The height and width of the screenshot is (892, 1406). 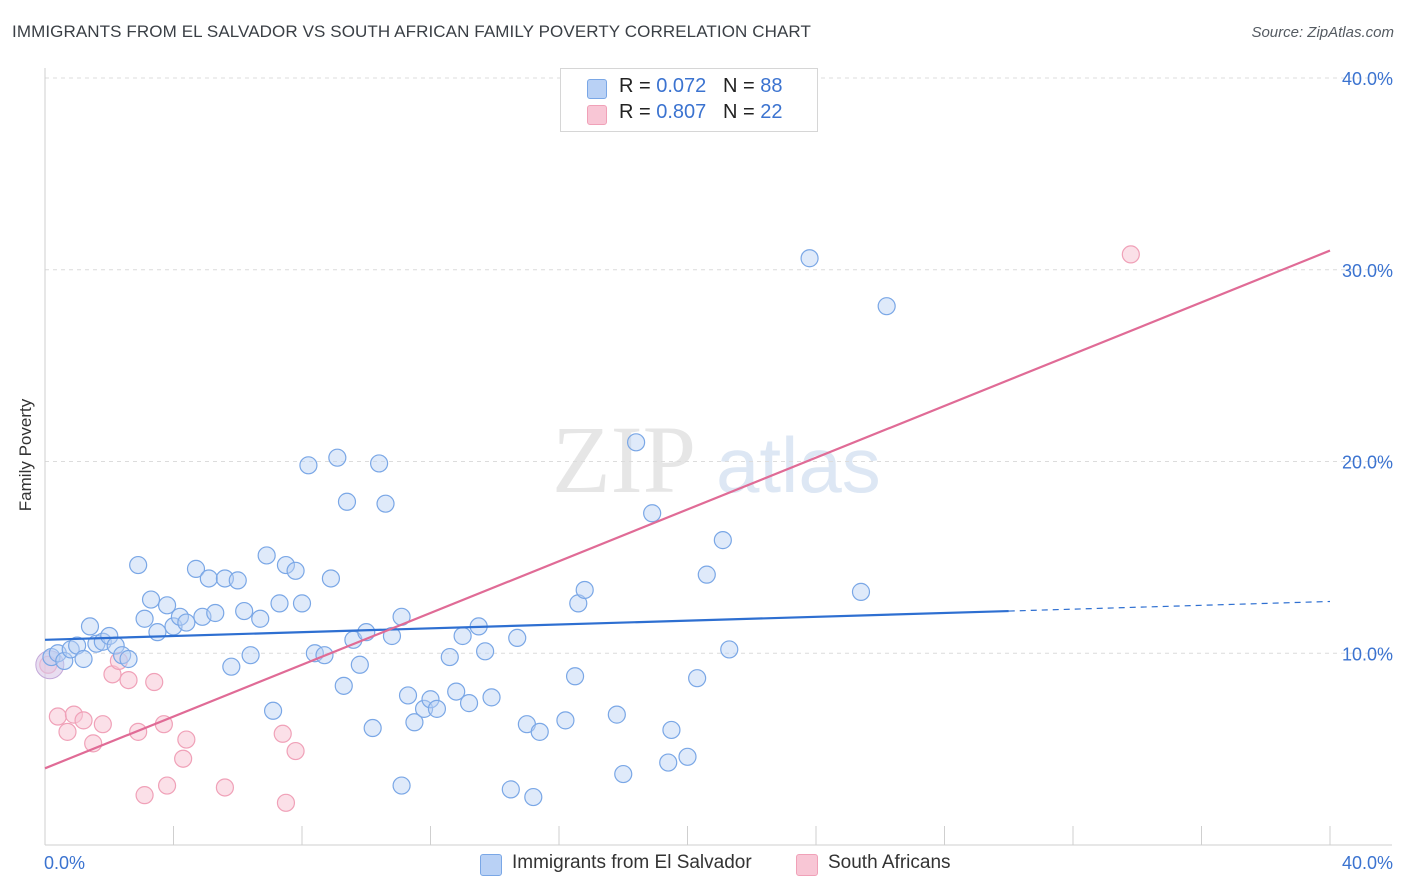 What do you see at coordinates (597, 89) in the screenshot?
I see `legend-swatch-el-salvador` at bounding box center [597, 89].